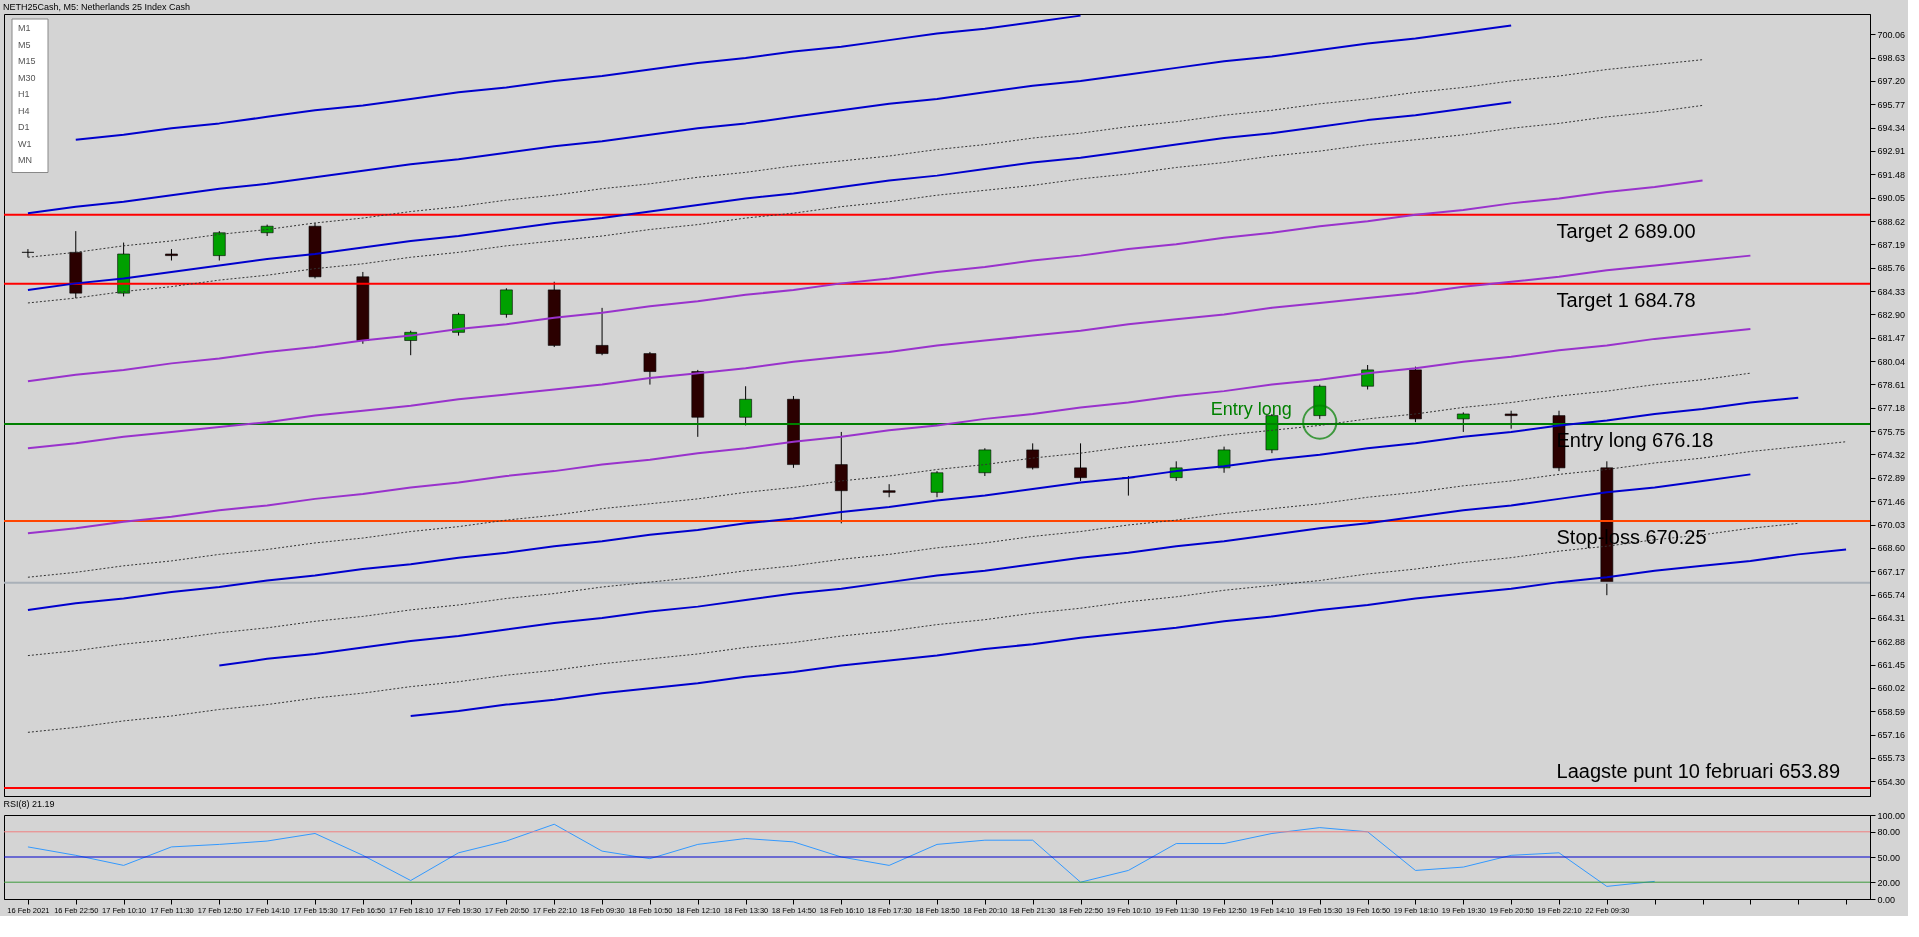  Describe the element at coordinates (1891, 571) in the screenshot. I see `y-tick-label: 667.17` at that location.